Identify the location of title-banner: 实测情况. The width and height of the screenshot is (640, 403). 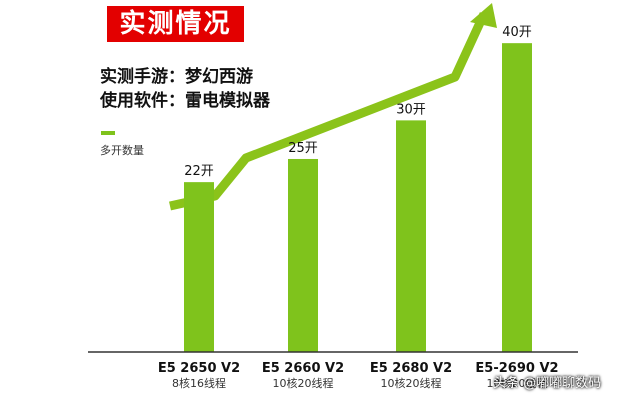
(175, 24).